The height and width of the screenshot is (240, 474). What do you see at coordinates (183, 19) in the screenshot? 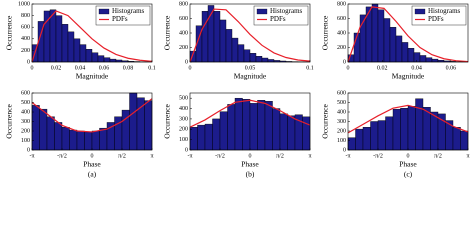
I see `y-tick-label: 600` at bounding box center [183, 19].